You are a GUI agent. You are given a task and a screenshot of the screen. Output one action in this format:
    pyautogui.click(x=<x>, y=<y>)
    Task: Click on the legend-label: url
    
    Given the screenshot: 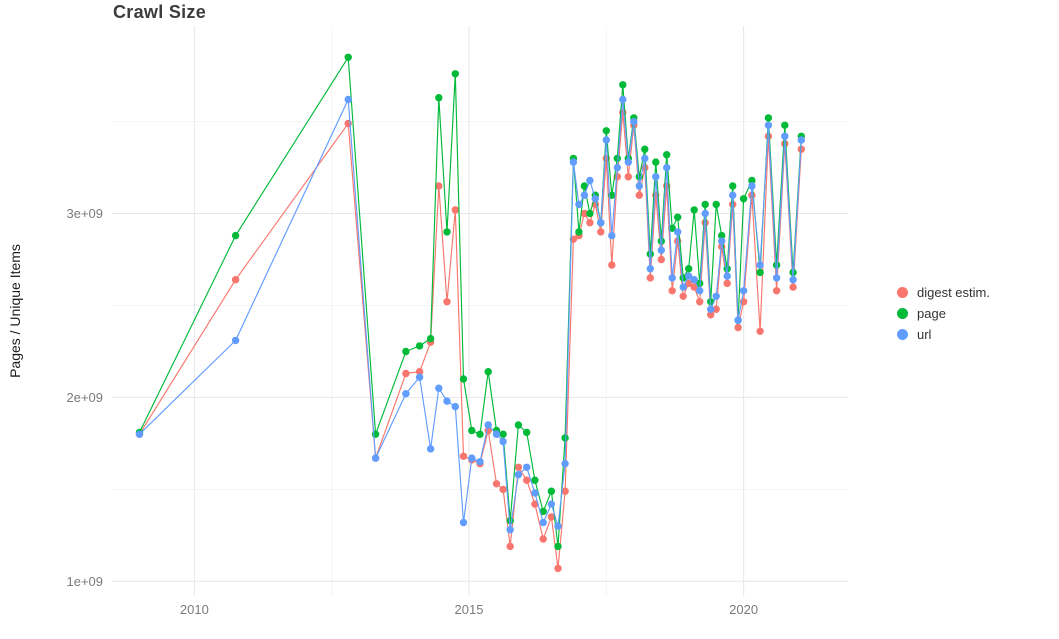 What is the action you would take?
    pyautogui.click(x=924, y=334)
    